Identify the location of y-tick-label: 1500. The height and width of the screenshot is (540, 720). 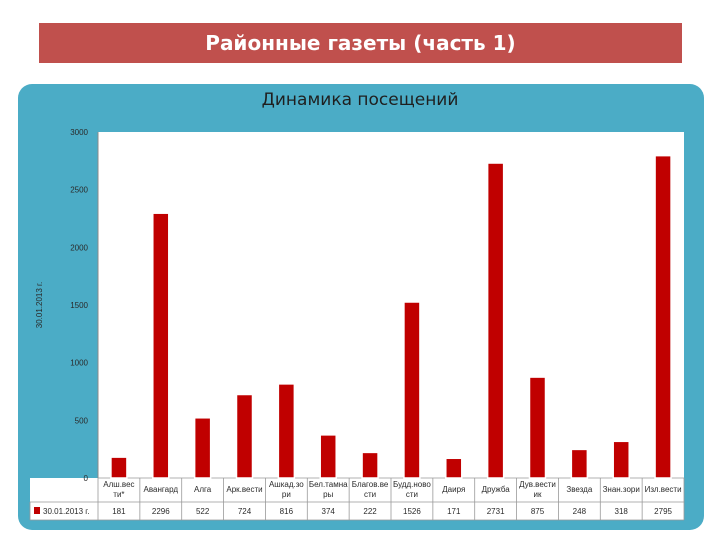
(79, 305).